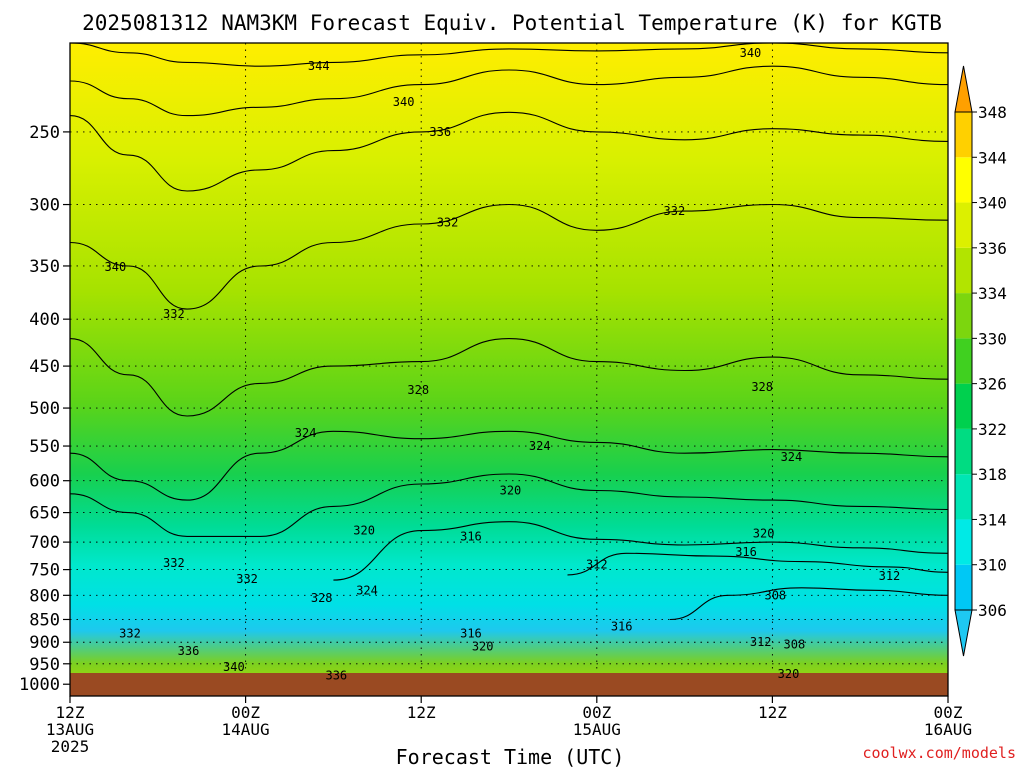 This screenshot has height=768, width=1024. I want to click on x-tick-label: 15AUG, so click(597, 729).